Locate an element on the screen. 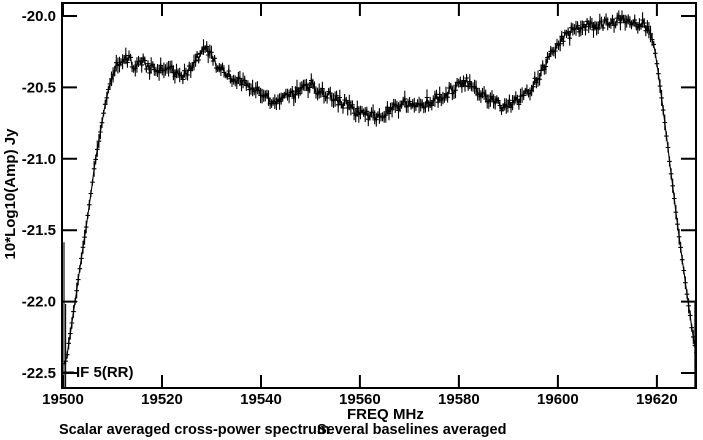 This screenshot has height=440, width=703. x-tick-labels: 19500 19520 19540 19560 19580 19600 19620 is located at coordinates (360, 399).